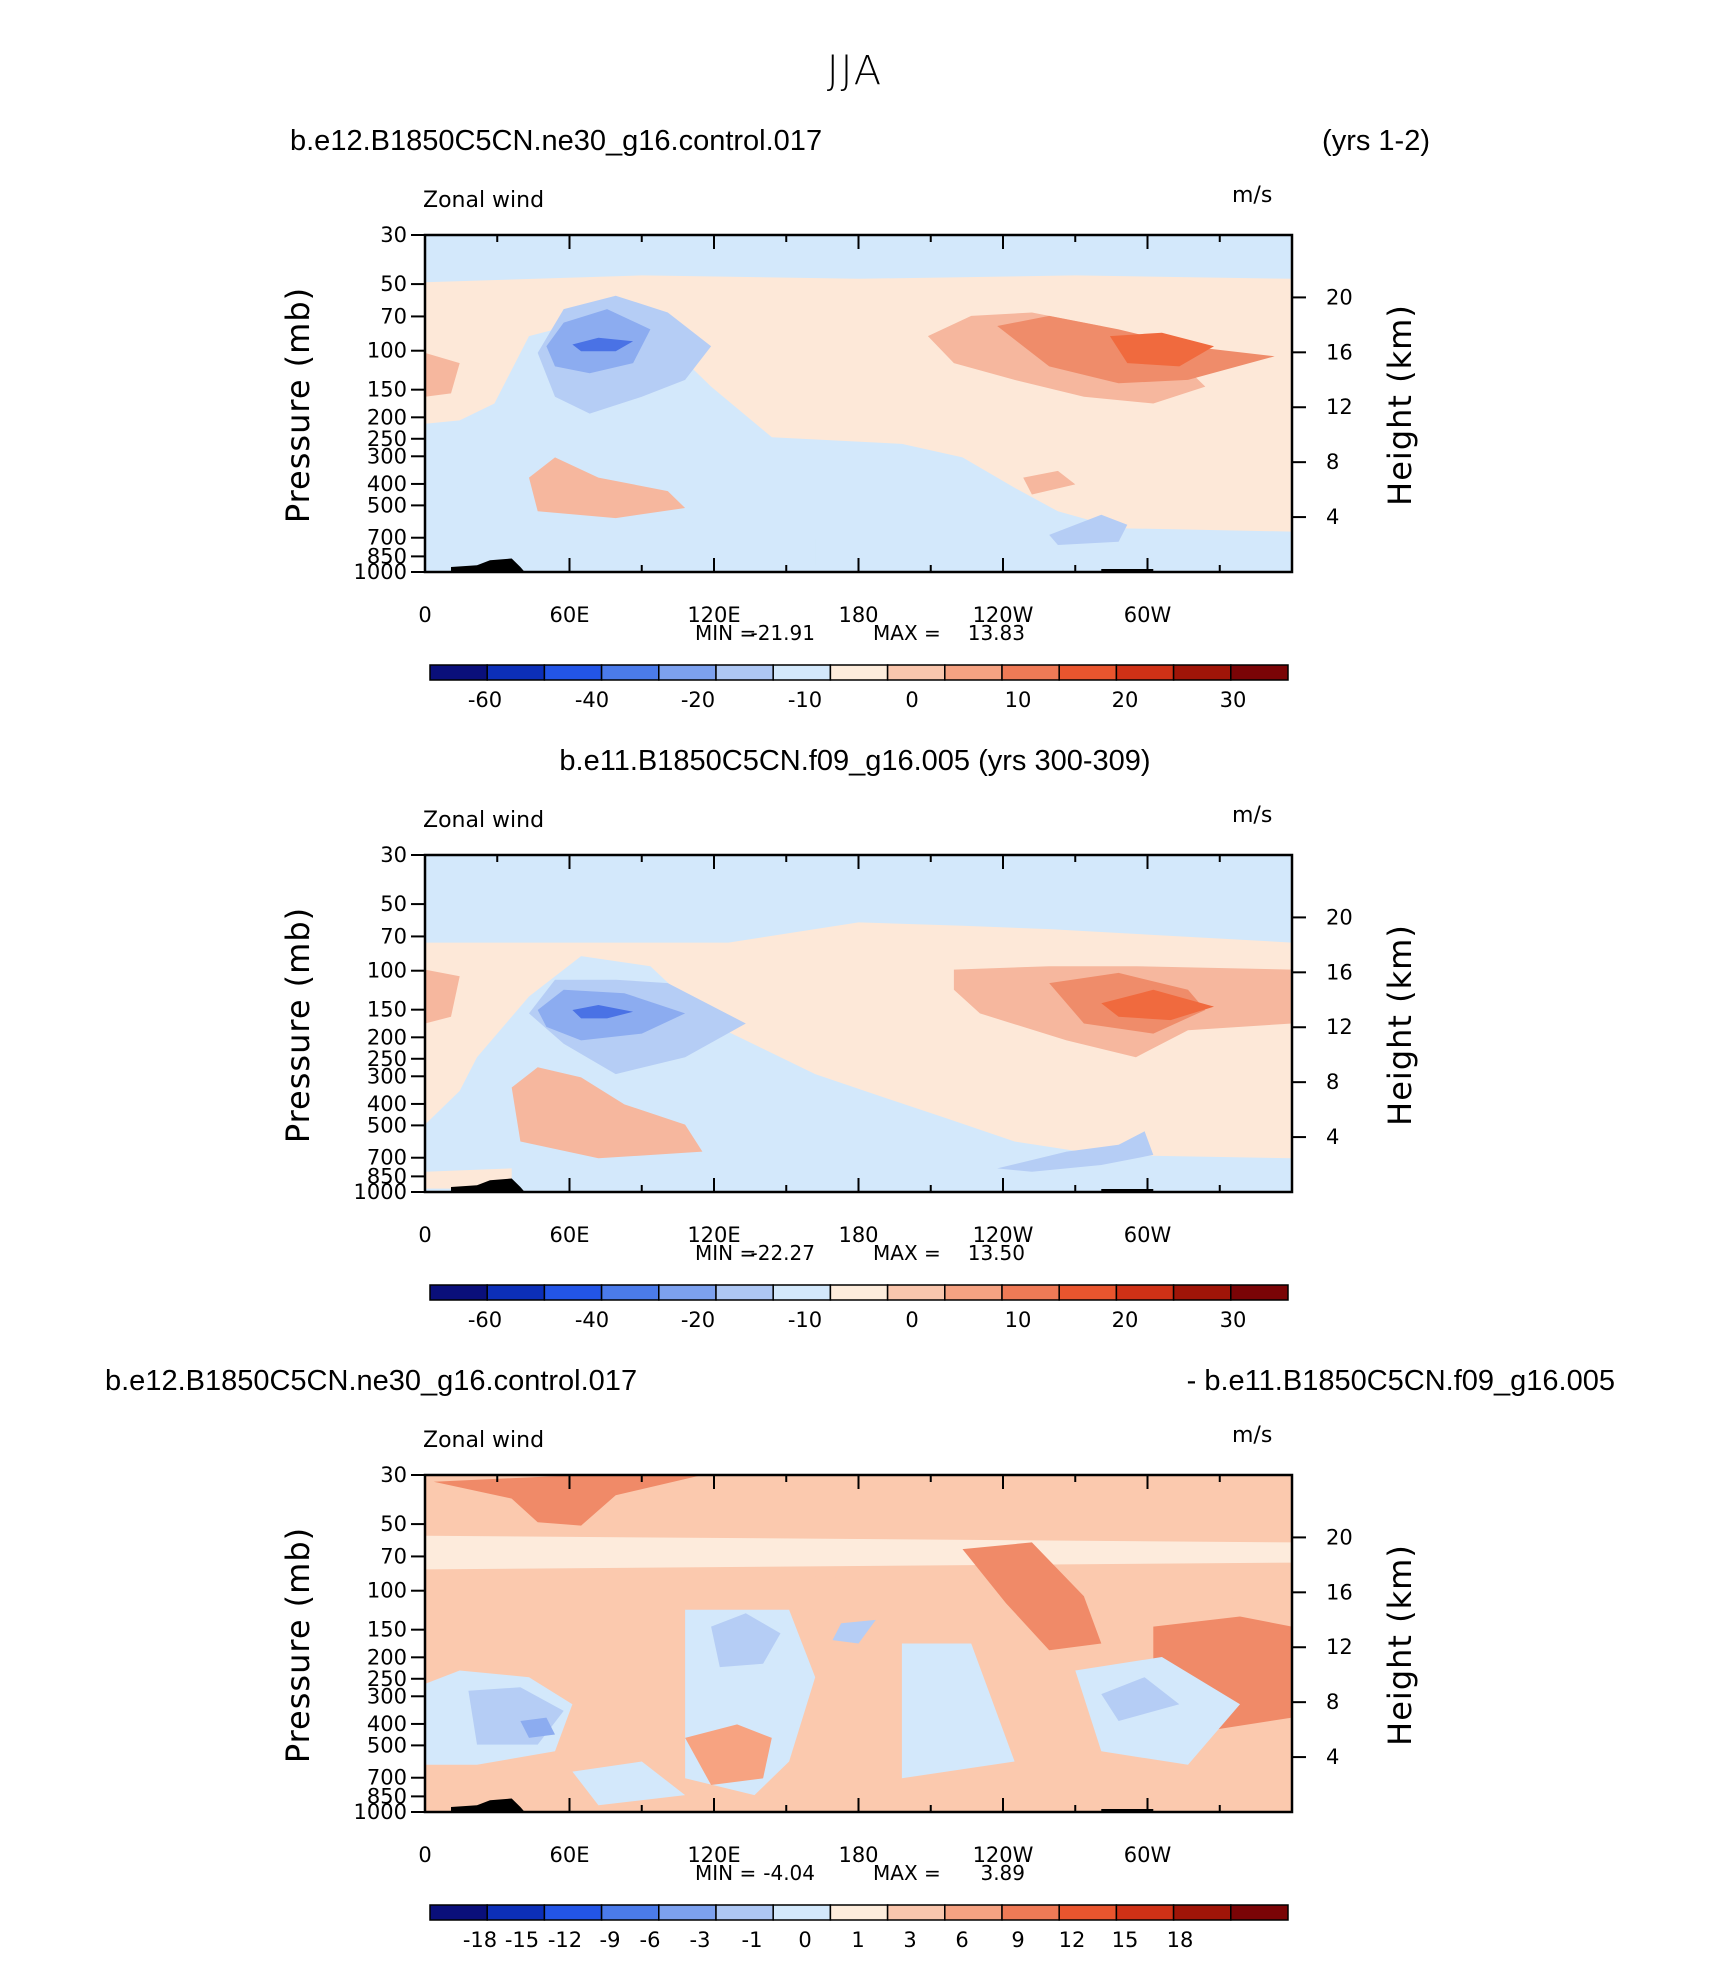  I want to click on colorbar-label: 9, so click(1017, 1940).